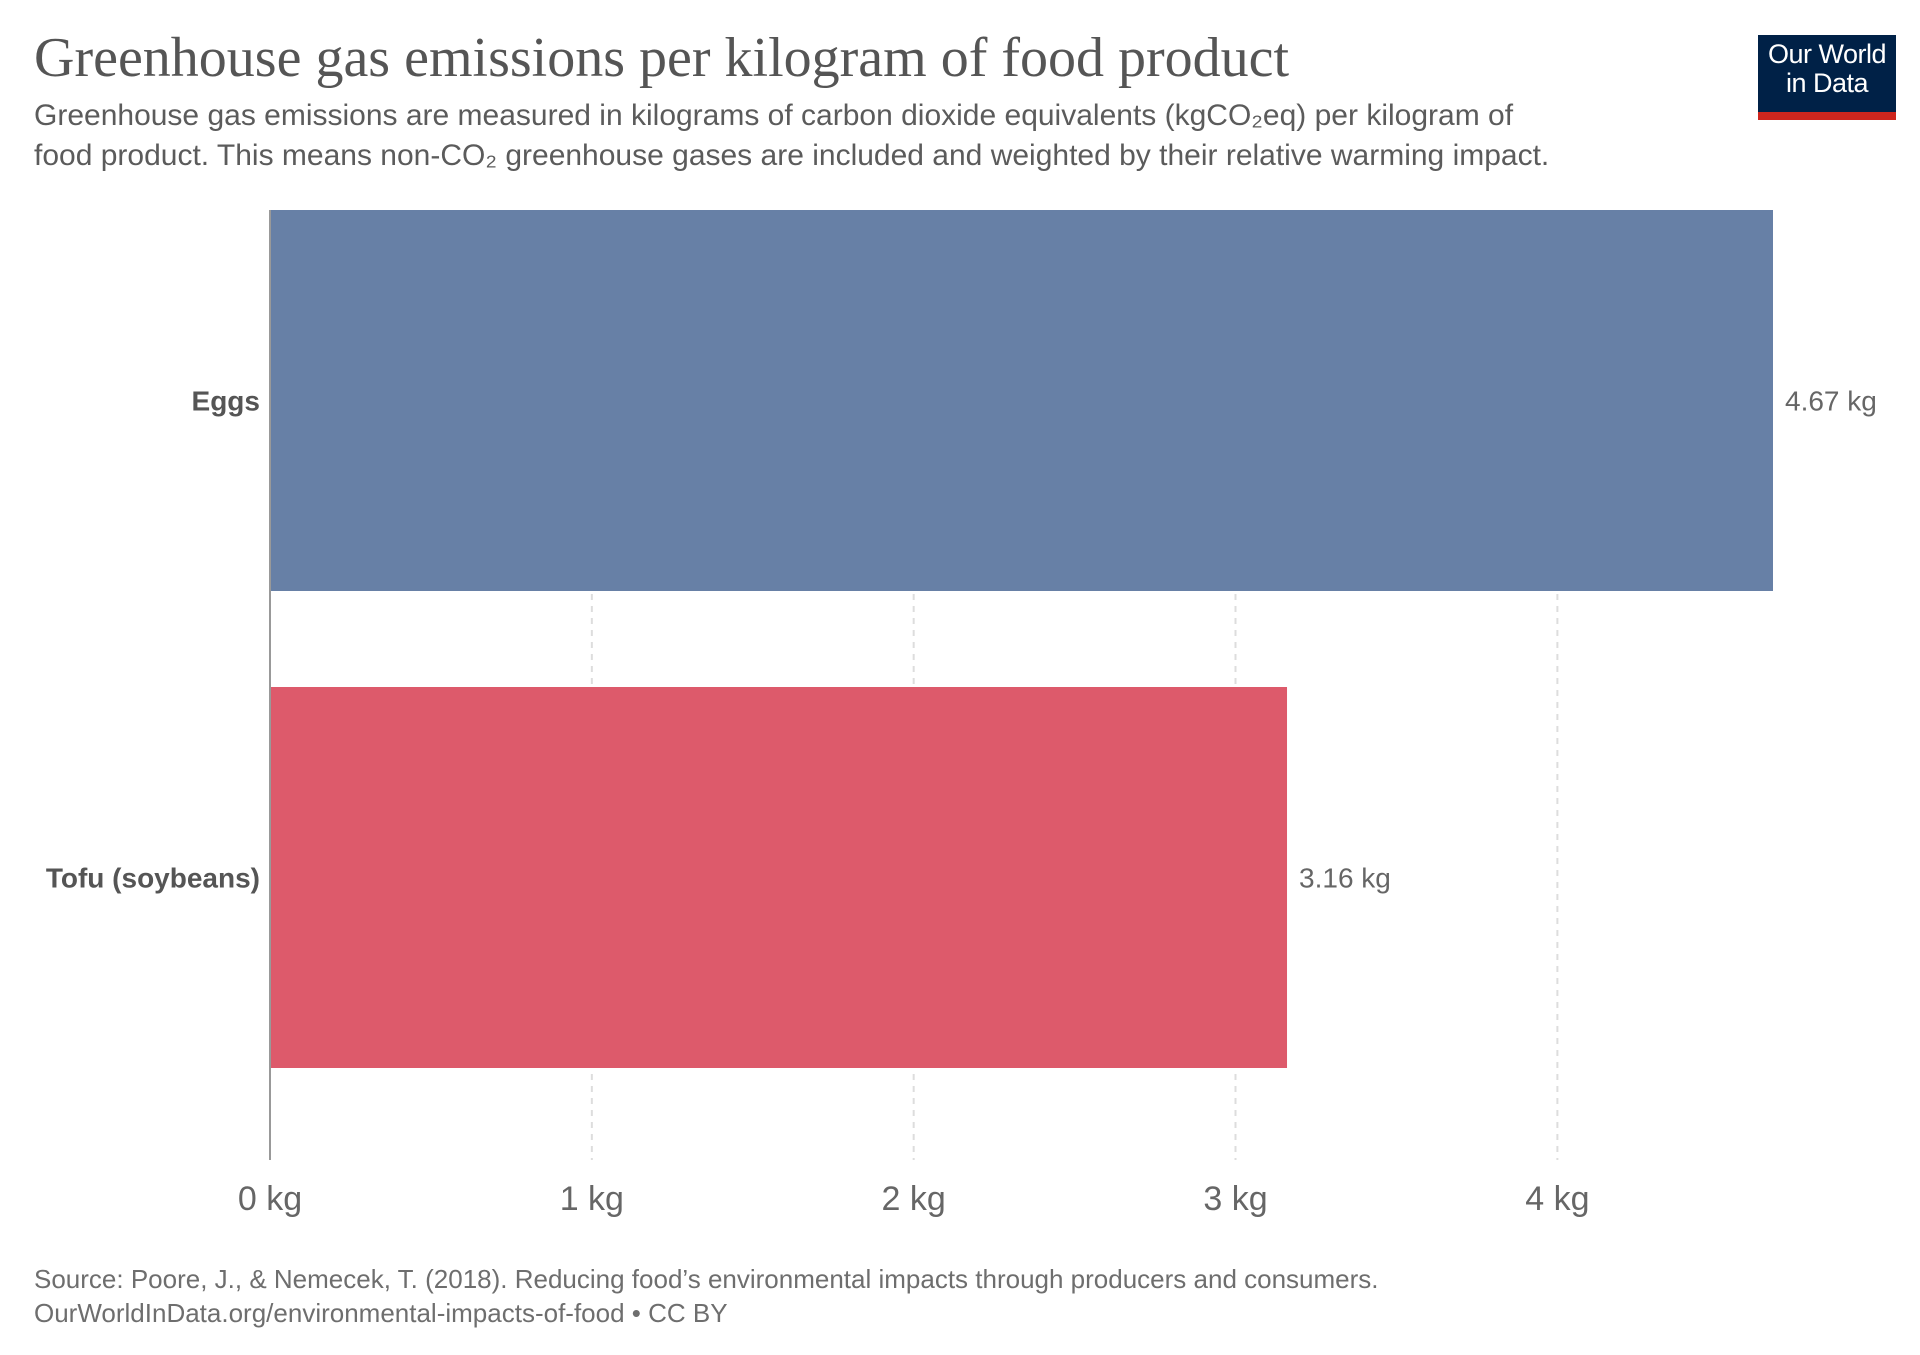  I want to click on x-tick-label: 2 kg, so click(914, 1199).